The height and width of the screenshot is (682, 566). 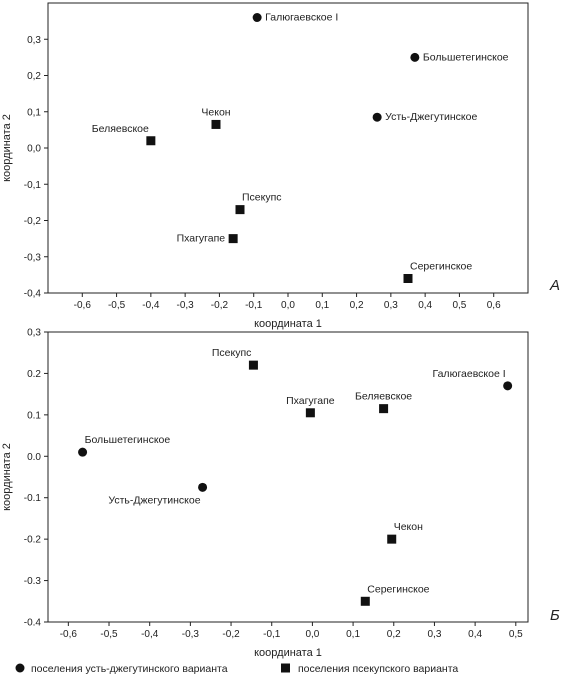 What do you see at coordinates (33, 221) in the screenshot?
I see `y-tick-label: -0,2` at bounding box center [33, 221].